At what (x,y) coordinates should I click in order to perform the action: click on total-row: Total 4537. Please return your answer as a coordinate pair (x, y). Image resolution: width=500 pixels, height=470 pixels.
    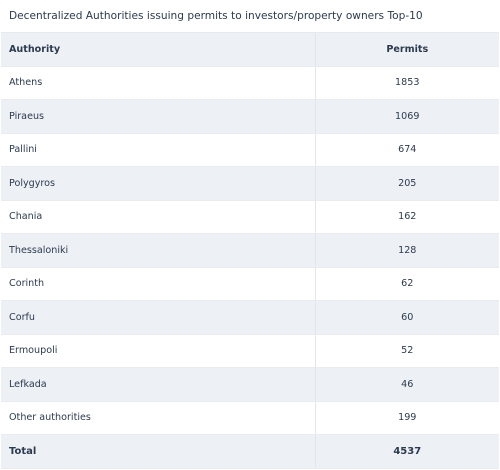
    Looking at the image, I should click on (250, 451).